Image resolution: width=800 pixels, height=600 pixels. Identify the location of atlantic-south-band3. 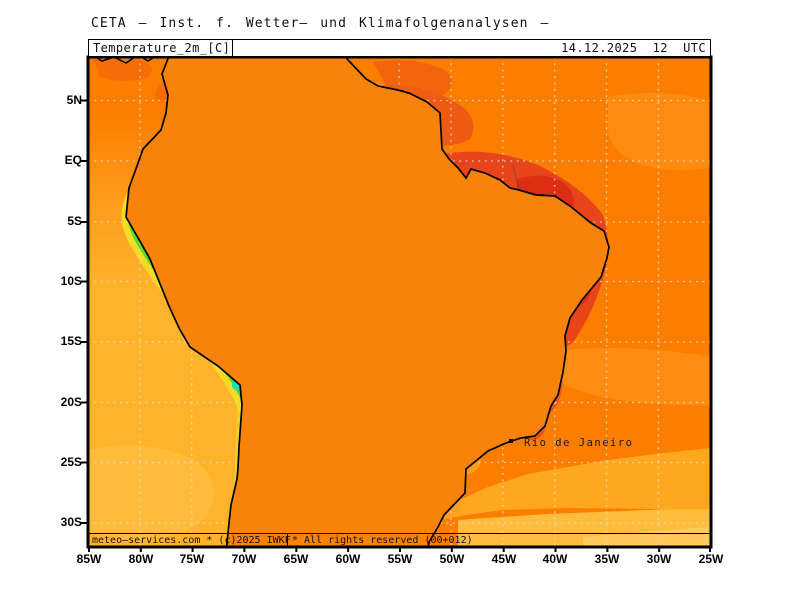
(646, 537).